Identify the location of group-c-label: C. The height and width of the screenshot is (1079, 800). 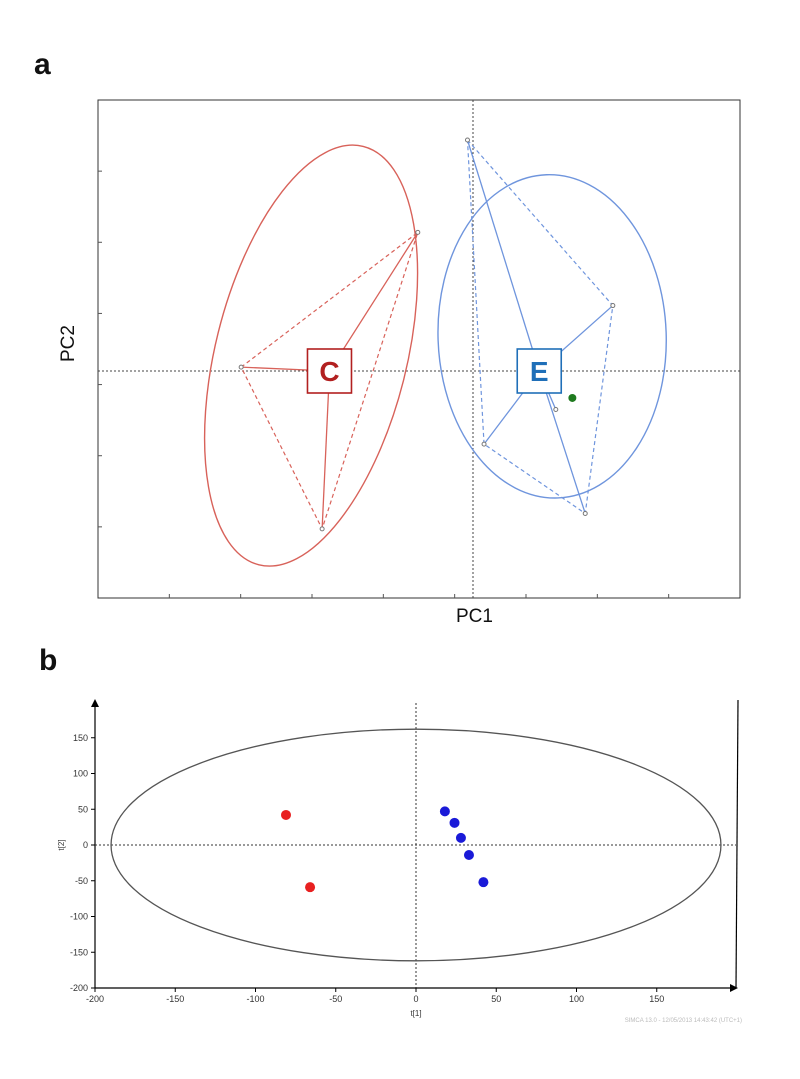
(329, 371).